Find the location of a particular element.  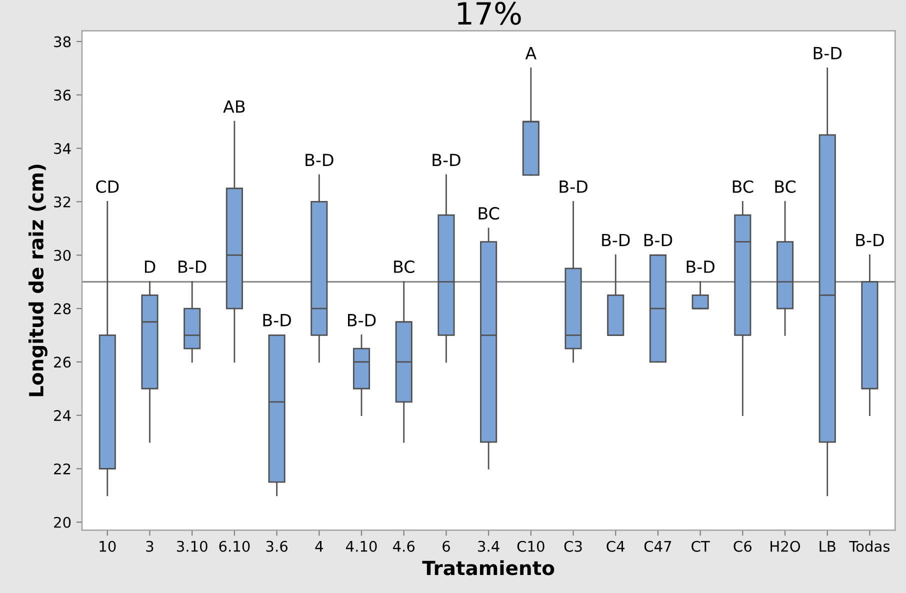

annotation: AB is located at coordinates (234, 106).